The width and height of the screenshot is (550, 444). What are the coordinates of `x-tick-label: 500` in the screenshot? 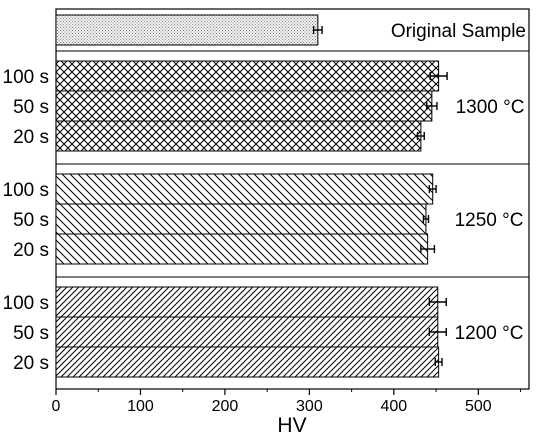 It's located at (478, 406).